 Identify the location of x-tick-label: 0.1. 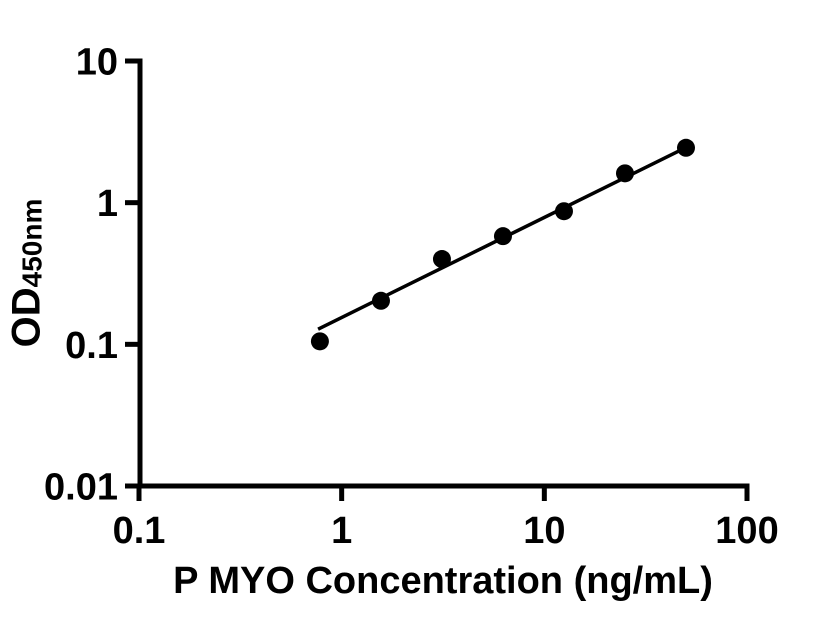
(139, 531).